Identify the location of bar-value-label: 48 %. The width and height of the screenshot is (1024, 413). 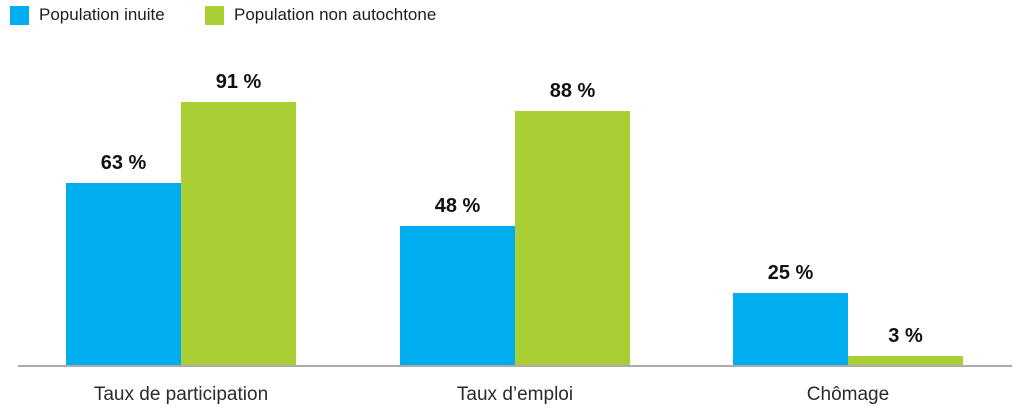
(457, 206).